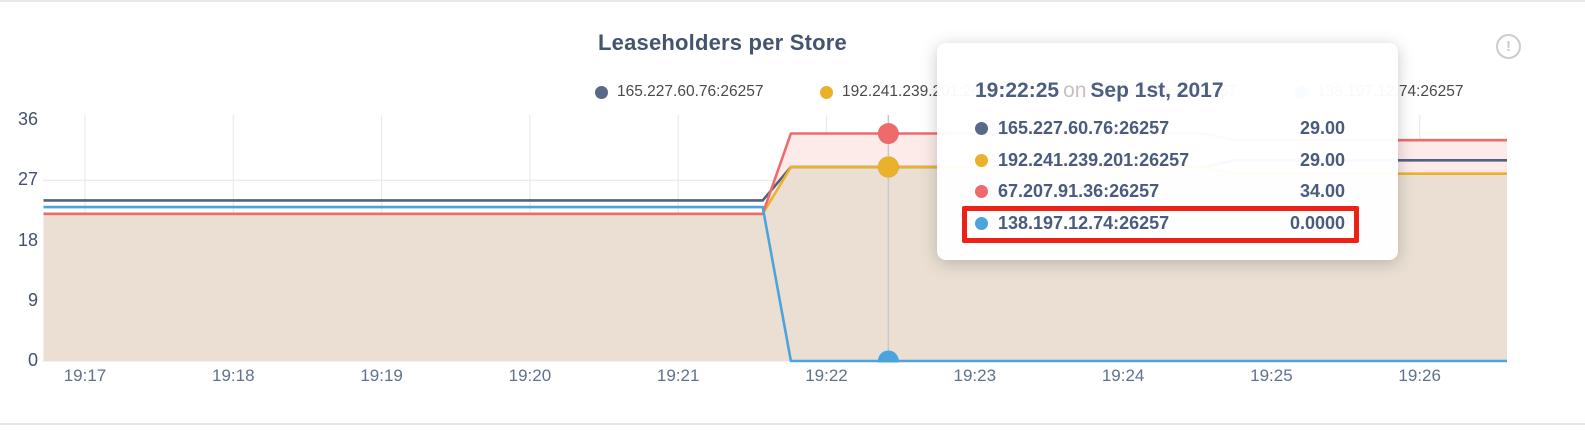  What do you see at coordinates (85, 375) in the screenshot?
I see `x-tick-label: 19:17` at bounding box center [85, 375].